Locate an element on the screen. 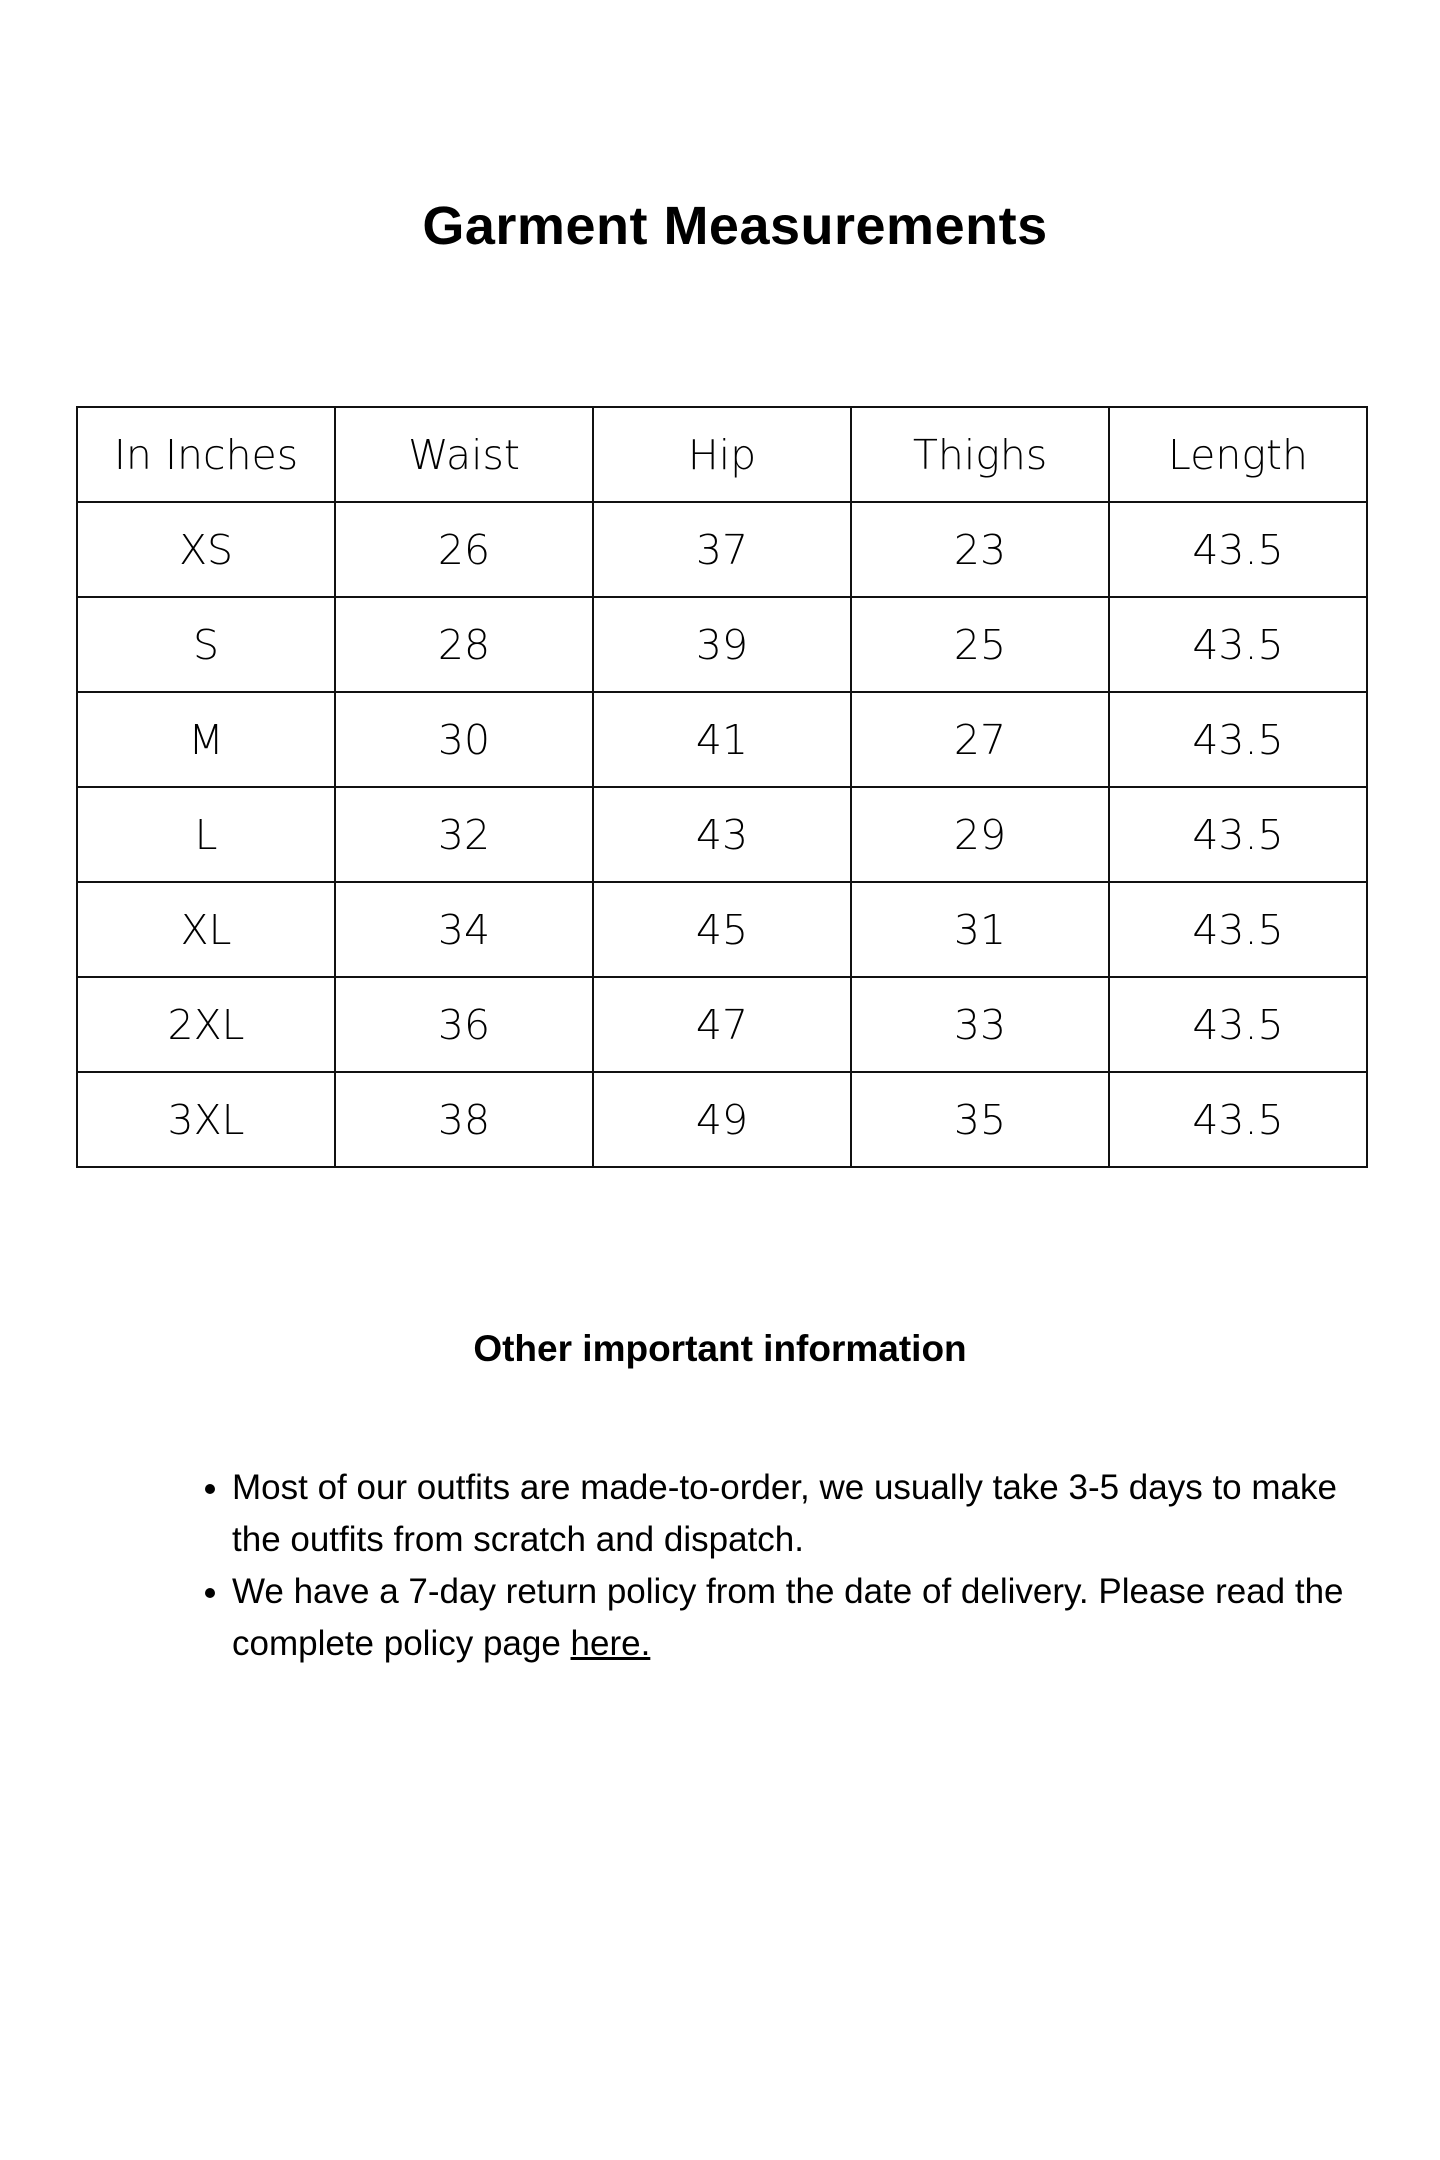 This screenshot has width=1440, height=2160. table-header-row: In Inches Waist Hip Thighs Length is located at coordinates (722, 454).